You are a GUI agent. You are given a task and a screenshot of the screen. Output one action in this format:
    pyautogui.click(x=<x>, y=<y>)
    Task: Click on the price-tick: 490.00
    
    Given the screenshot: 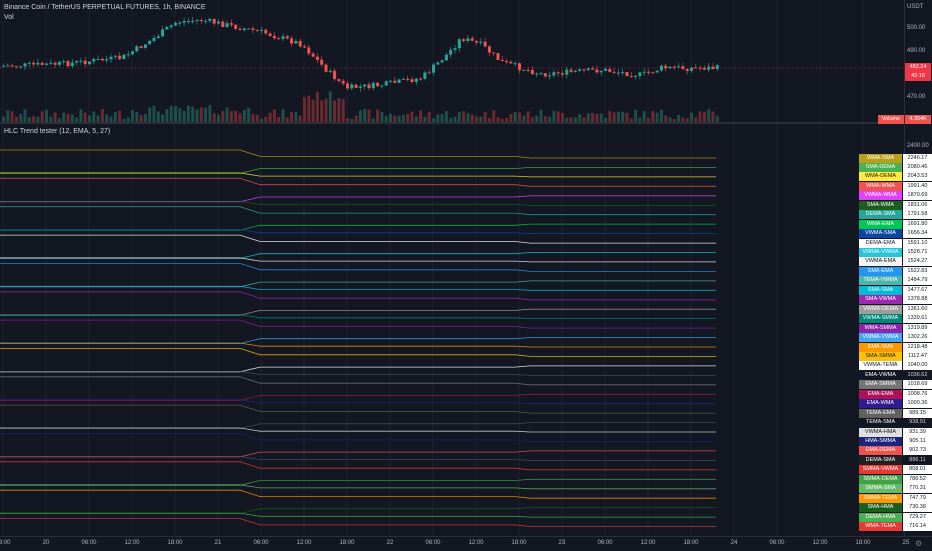 What is the action you would take?
    pyautogui.click(x=916, y=51)
    